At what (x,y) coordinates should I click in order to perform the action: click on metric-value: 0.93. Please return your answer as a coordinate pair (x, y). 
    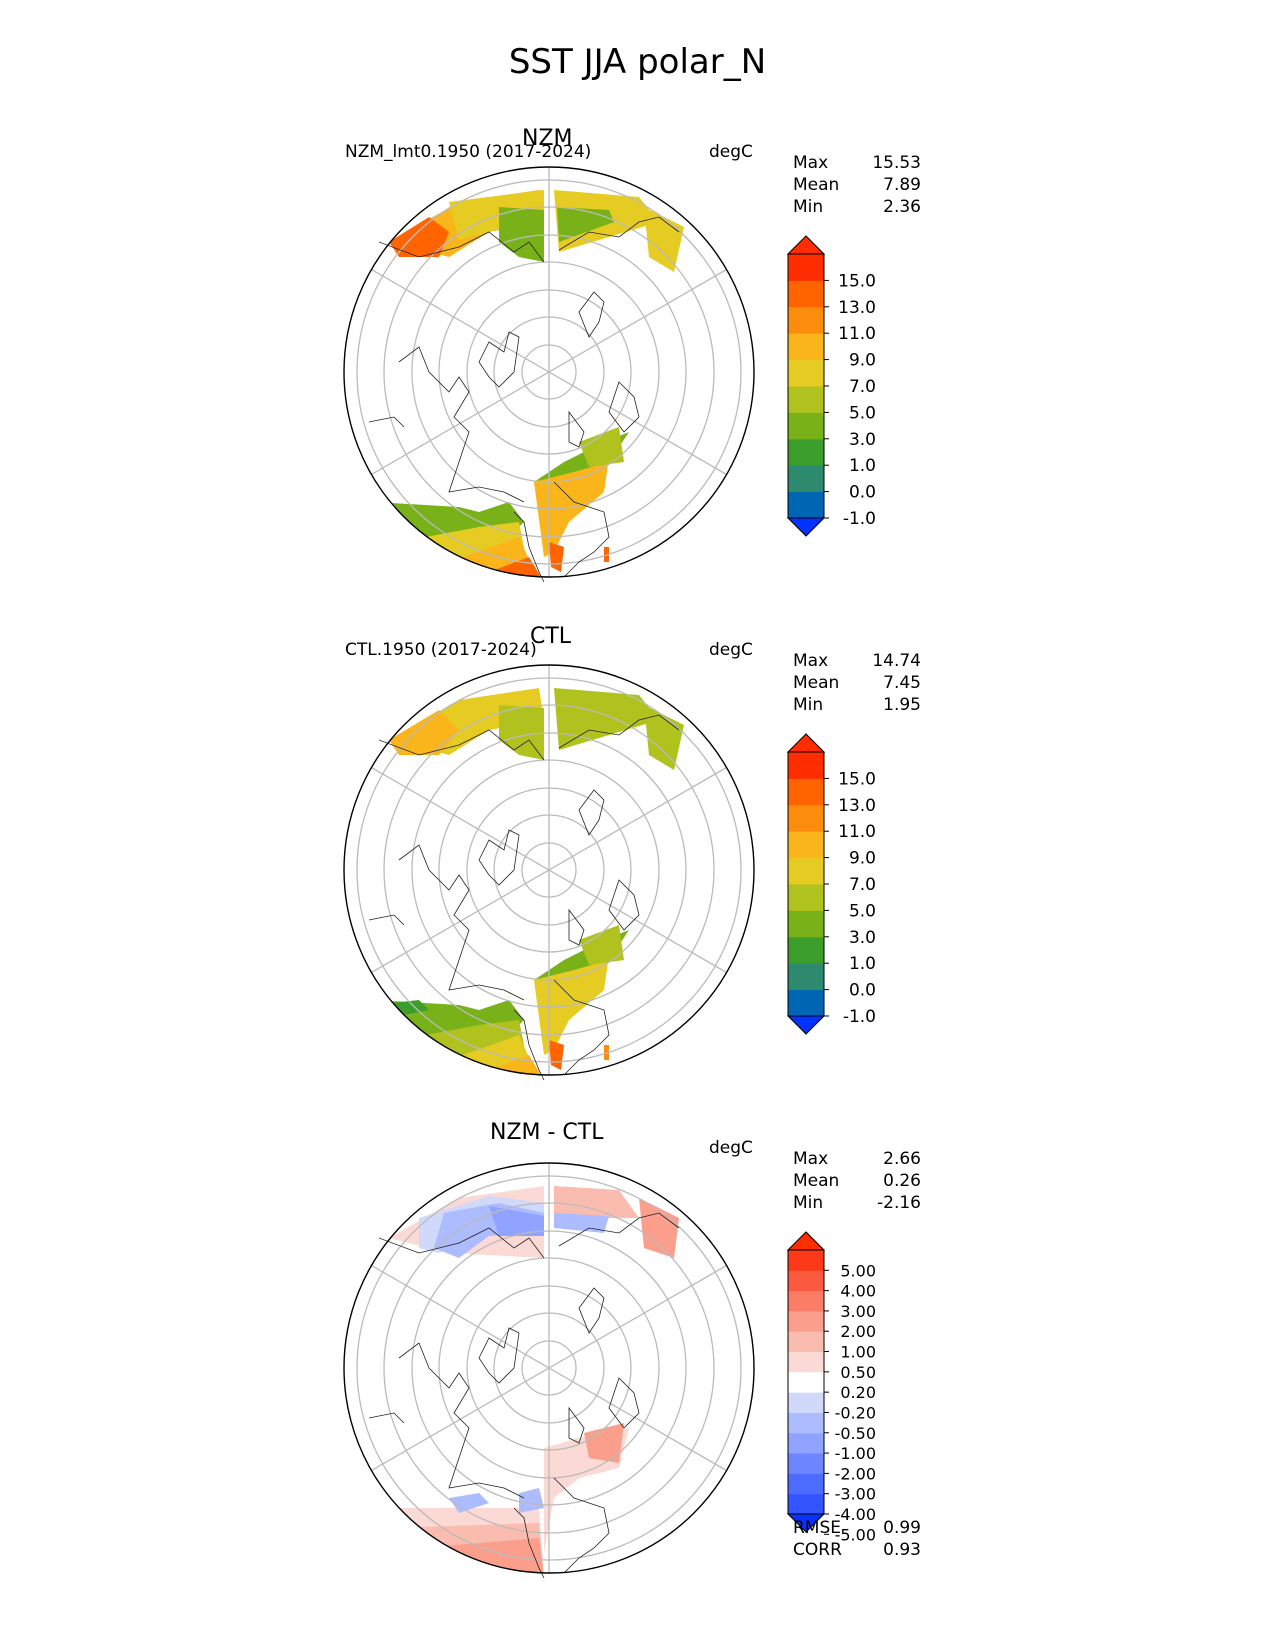
    Looking at the image, I should click on (902, 1550).